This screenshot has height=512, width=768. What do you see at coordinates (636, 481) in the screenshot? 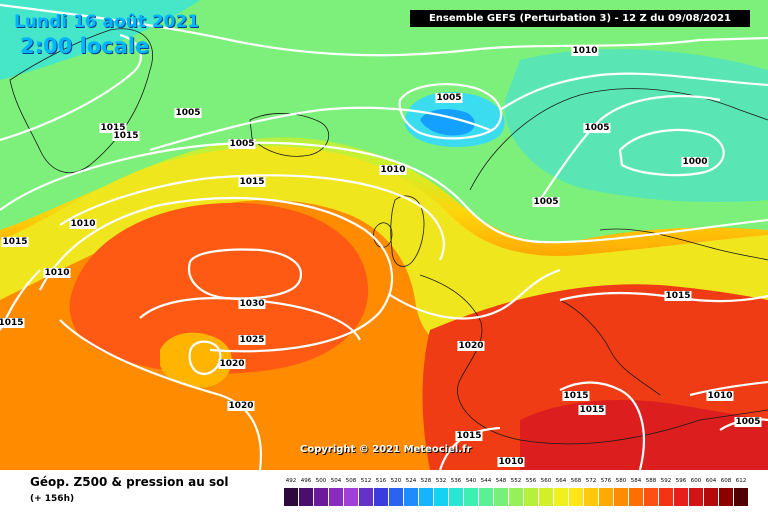
I see `scale-tick-label: 584` at bounding box center [636, 481].